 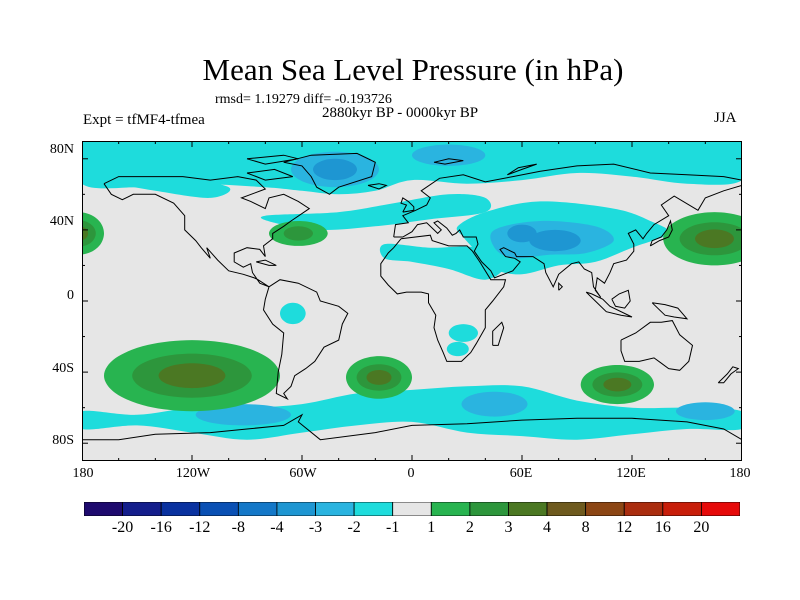 What do you see at coordinates (443, 298) in the screenshot?
I see `coast-africa` at bounding box center [443, 298].